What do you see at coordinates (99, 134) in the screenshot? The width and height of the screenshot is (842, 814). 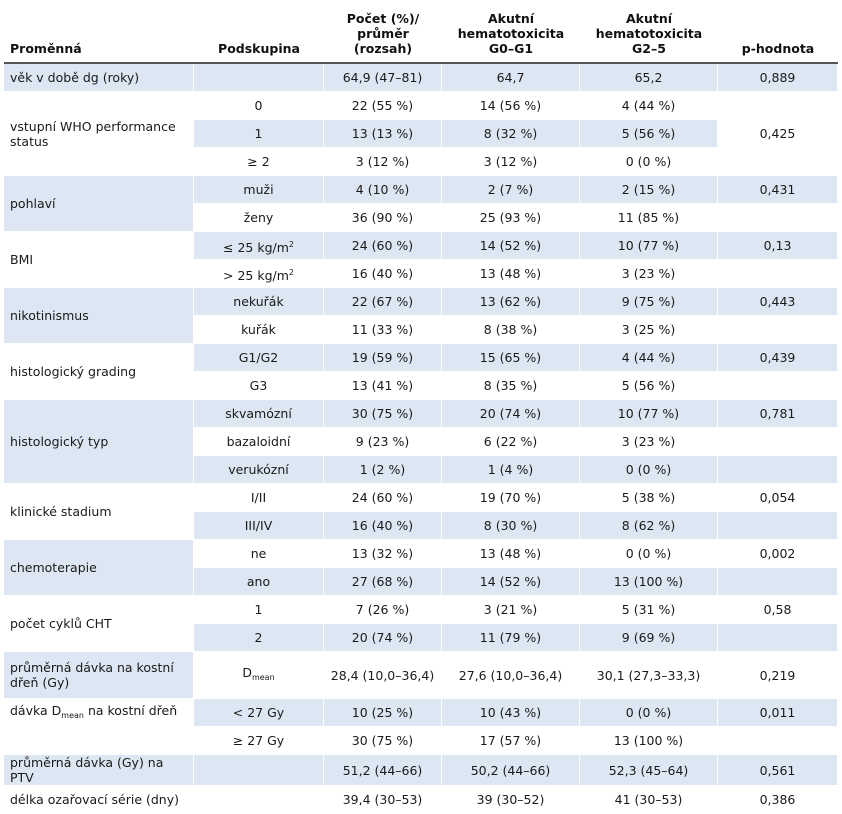 I see `cell-variable: vstupní WHO performance status` at bounding box center [99, 134].